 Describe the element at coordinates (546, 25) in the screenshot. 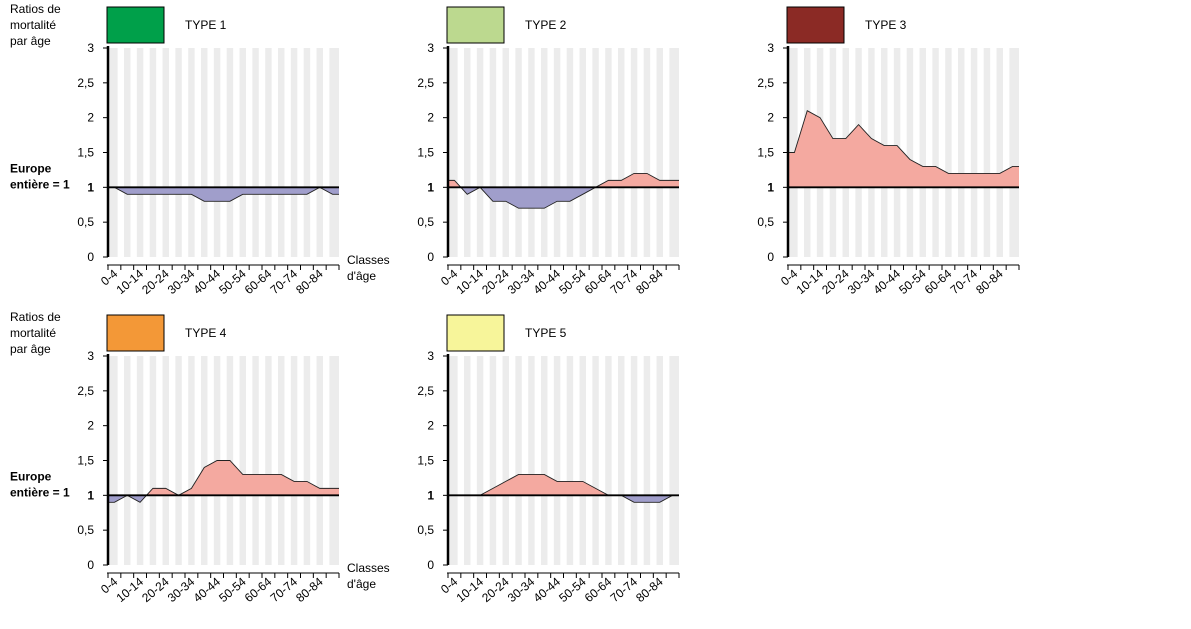

I see `type-title: TYPE 2` at that location.